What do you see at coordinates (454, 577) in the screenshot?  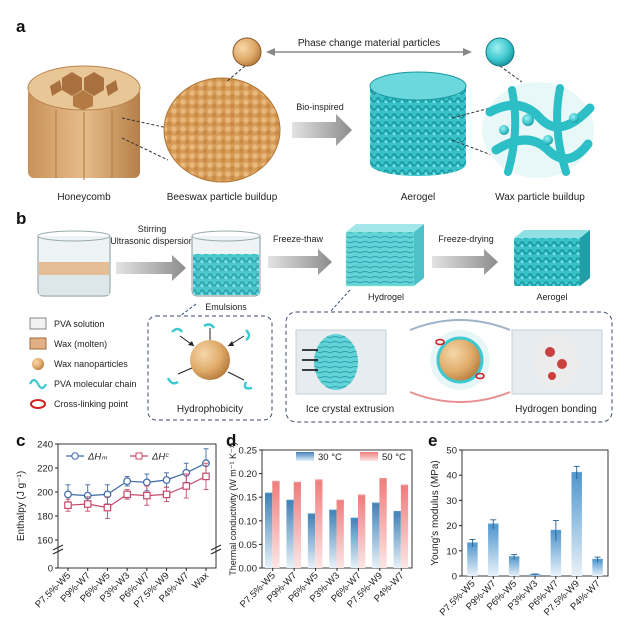 I see `y-tick-label: 0` at bounding box center [454, 577].